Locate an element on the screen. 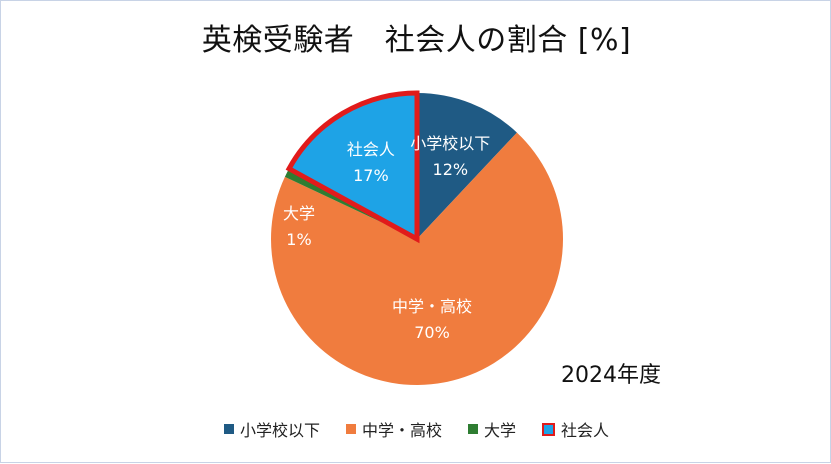 This screenshot has width=831, height=464. highlight-outline is located at coordinates (352, 167).